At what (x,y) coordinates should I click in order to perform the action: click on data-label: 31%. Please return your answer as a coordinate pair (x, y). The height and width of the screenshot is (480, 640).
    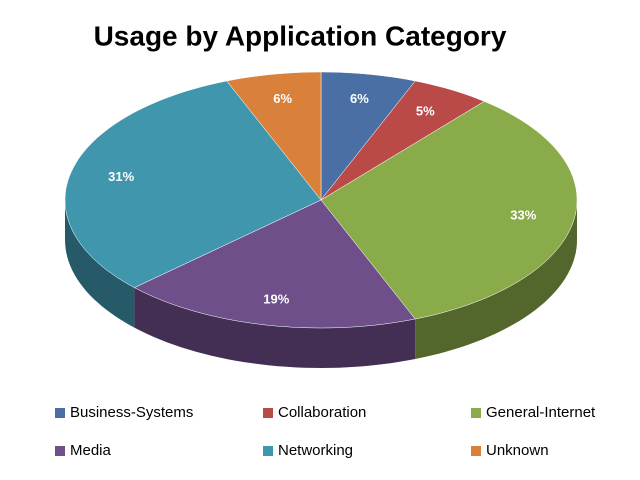
    Looking at the image, I should click on (121, 176).